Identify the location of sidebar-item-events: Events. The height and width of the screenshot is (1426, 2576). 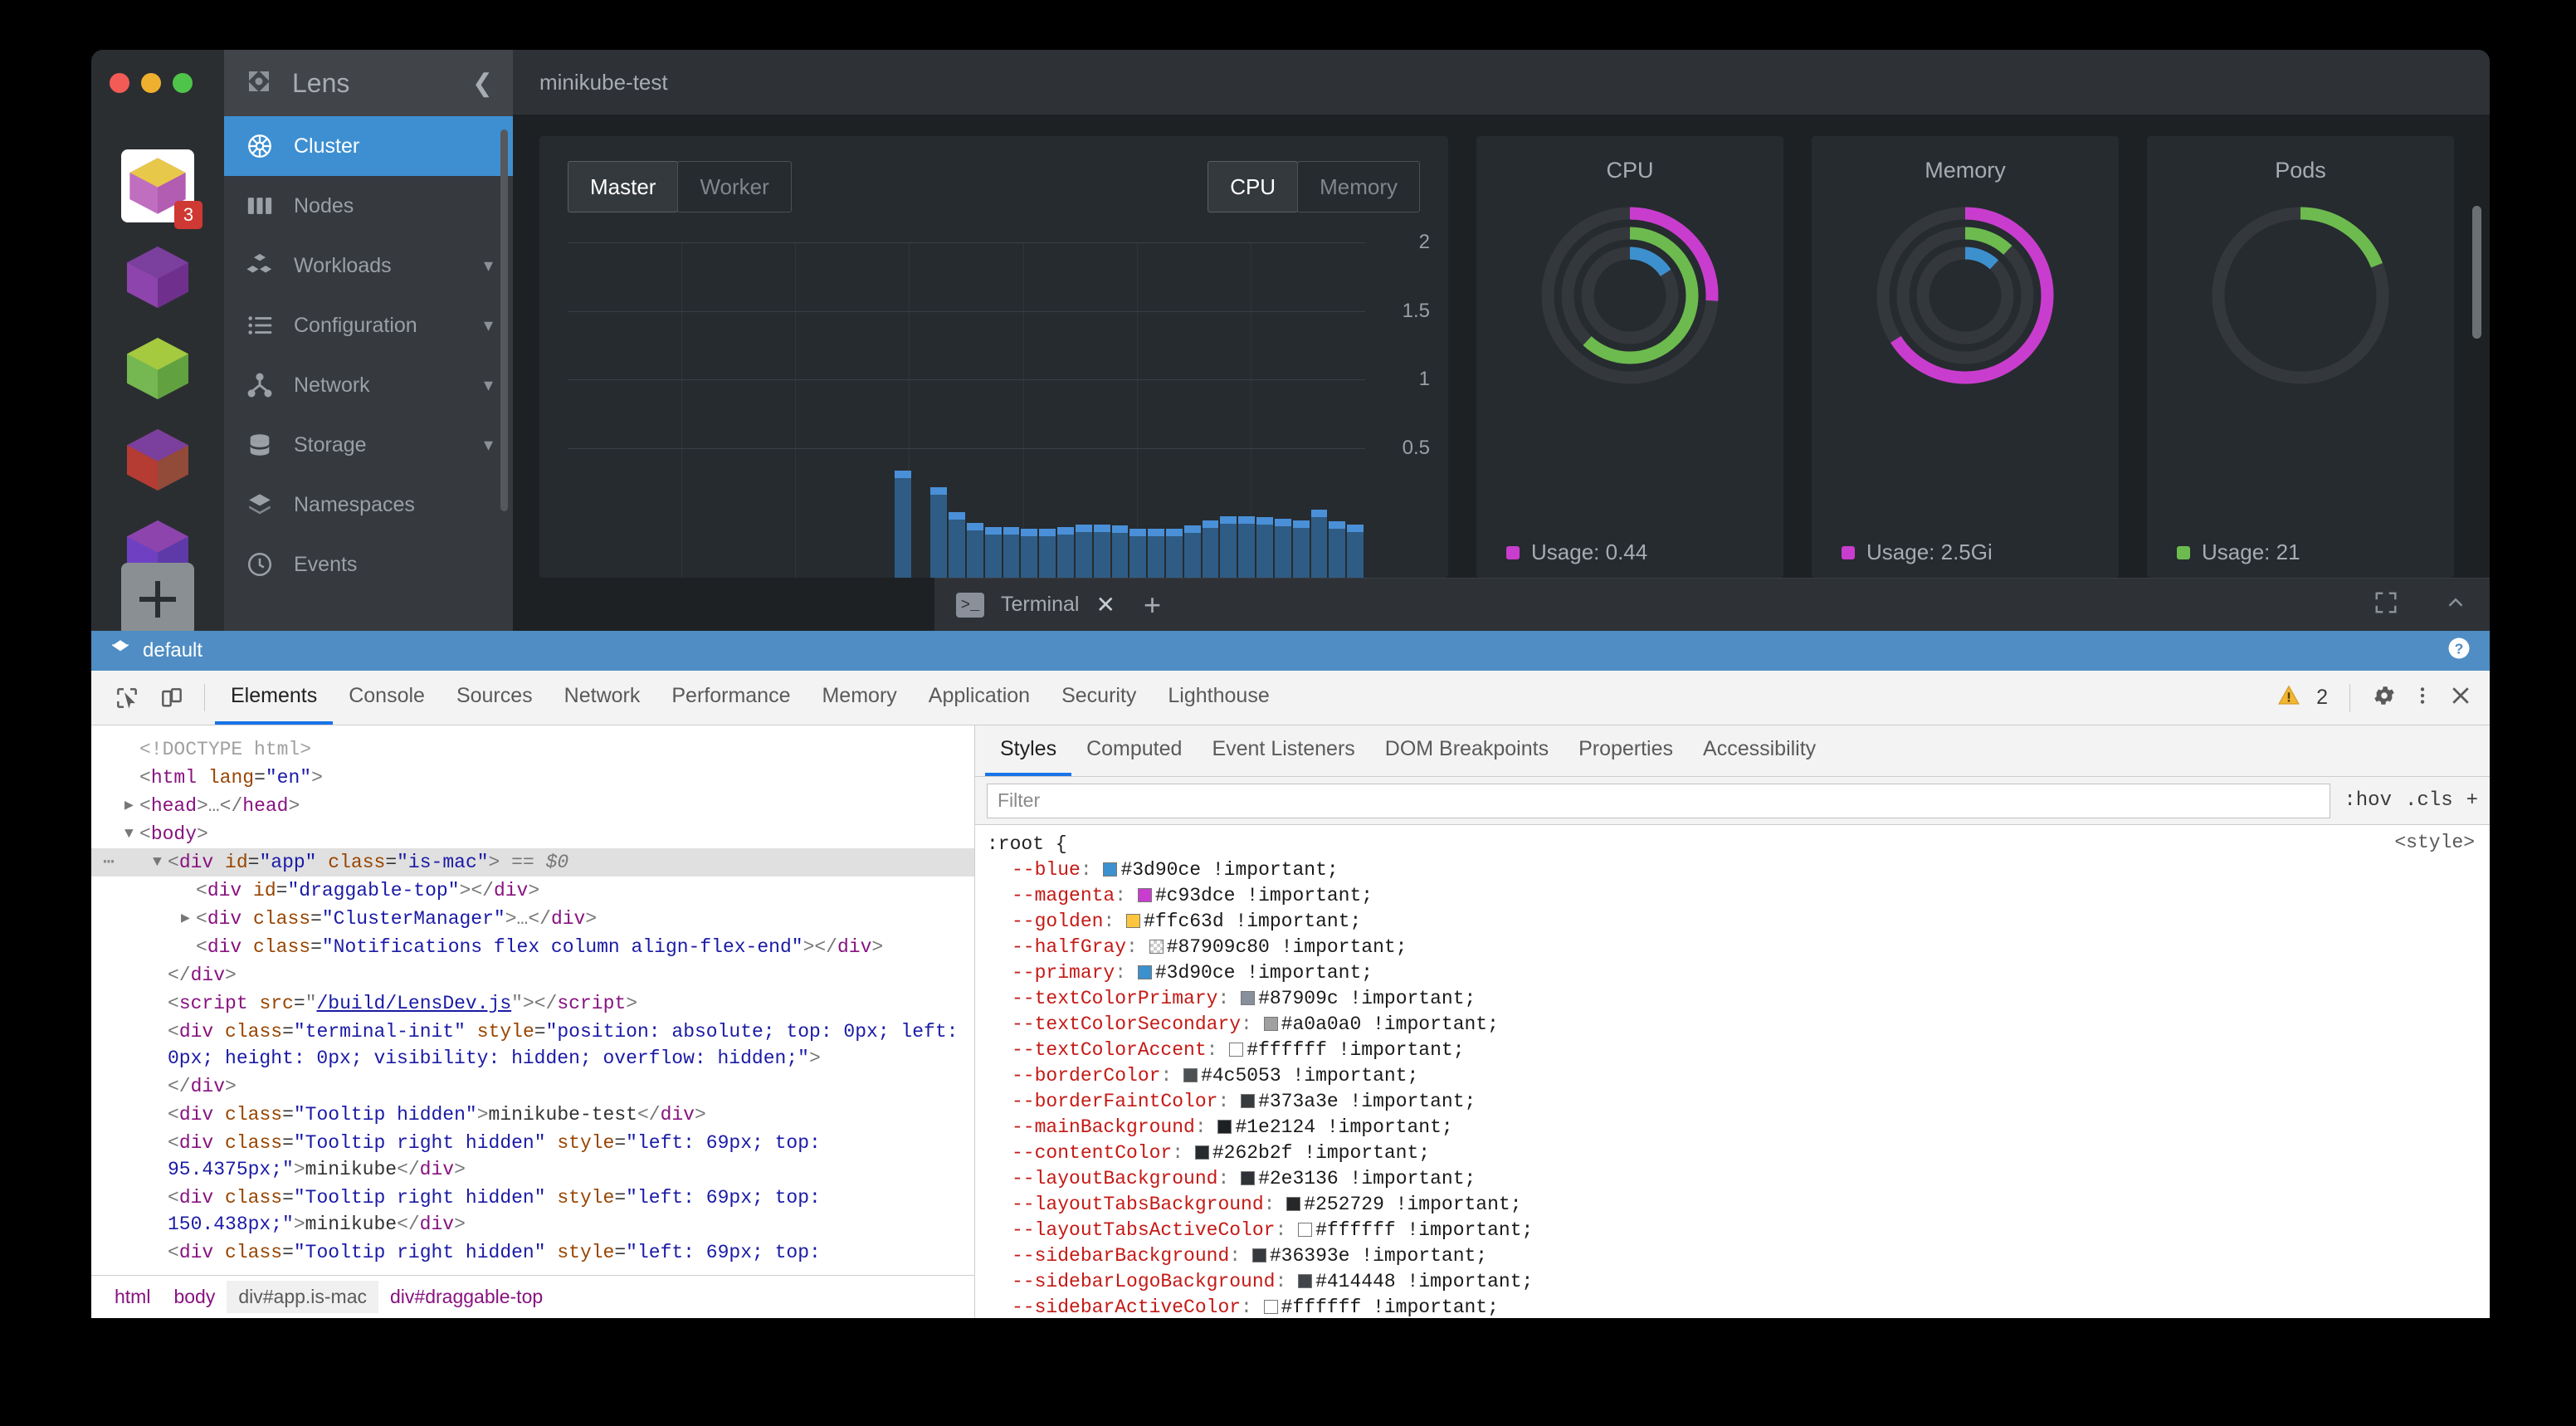
(369, 564).